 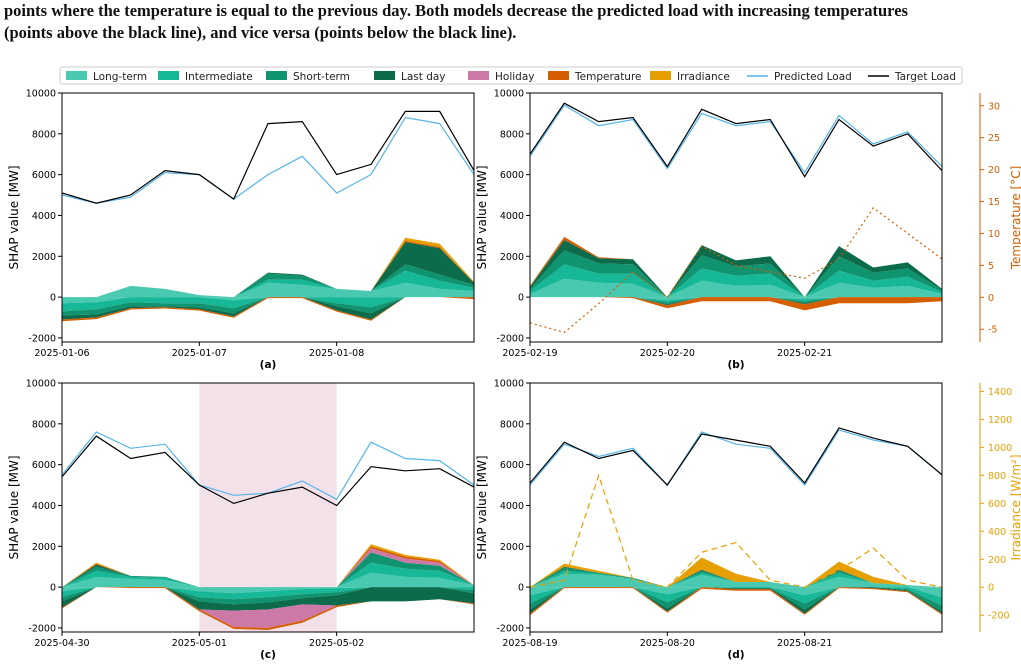 I want to click on area-holiday-negative, so click(x=268, y=607).